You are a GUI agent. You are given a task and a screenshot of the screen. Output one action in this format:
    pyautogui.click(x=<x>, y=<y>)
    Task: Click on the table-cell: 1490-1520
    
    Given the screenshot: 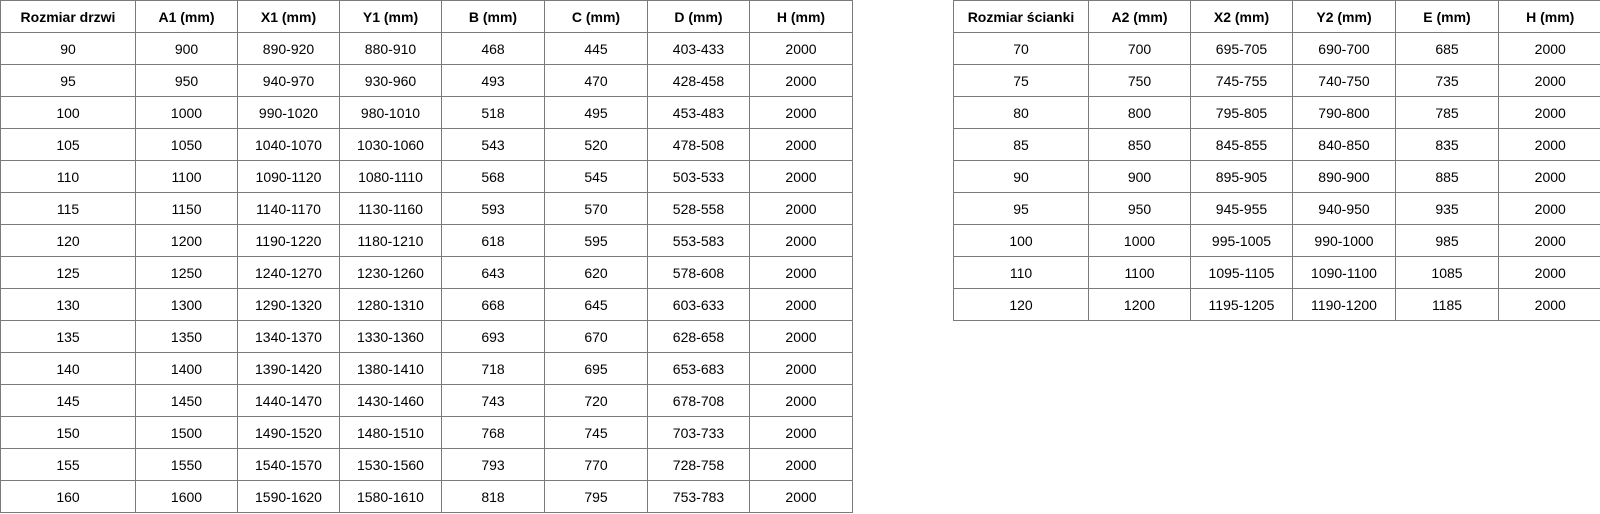 What is the action you would take?
    pyautogui.click(x=288, y=432)
    